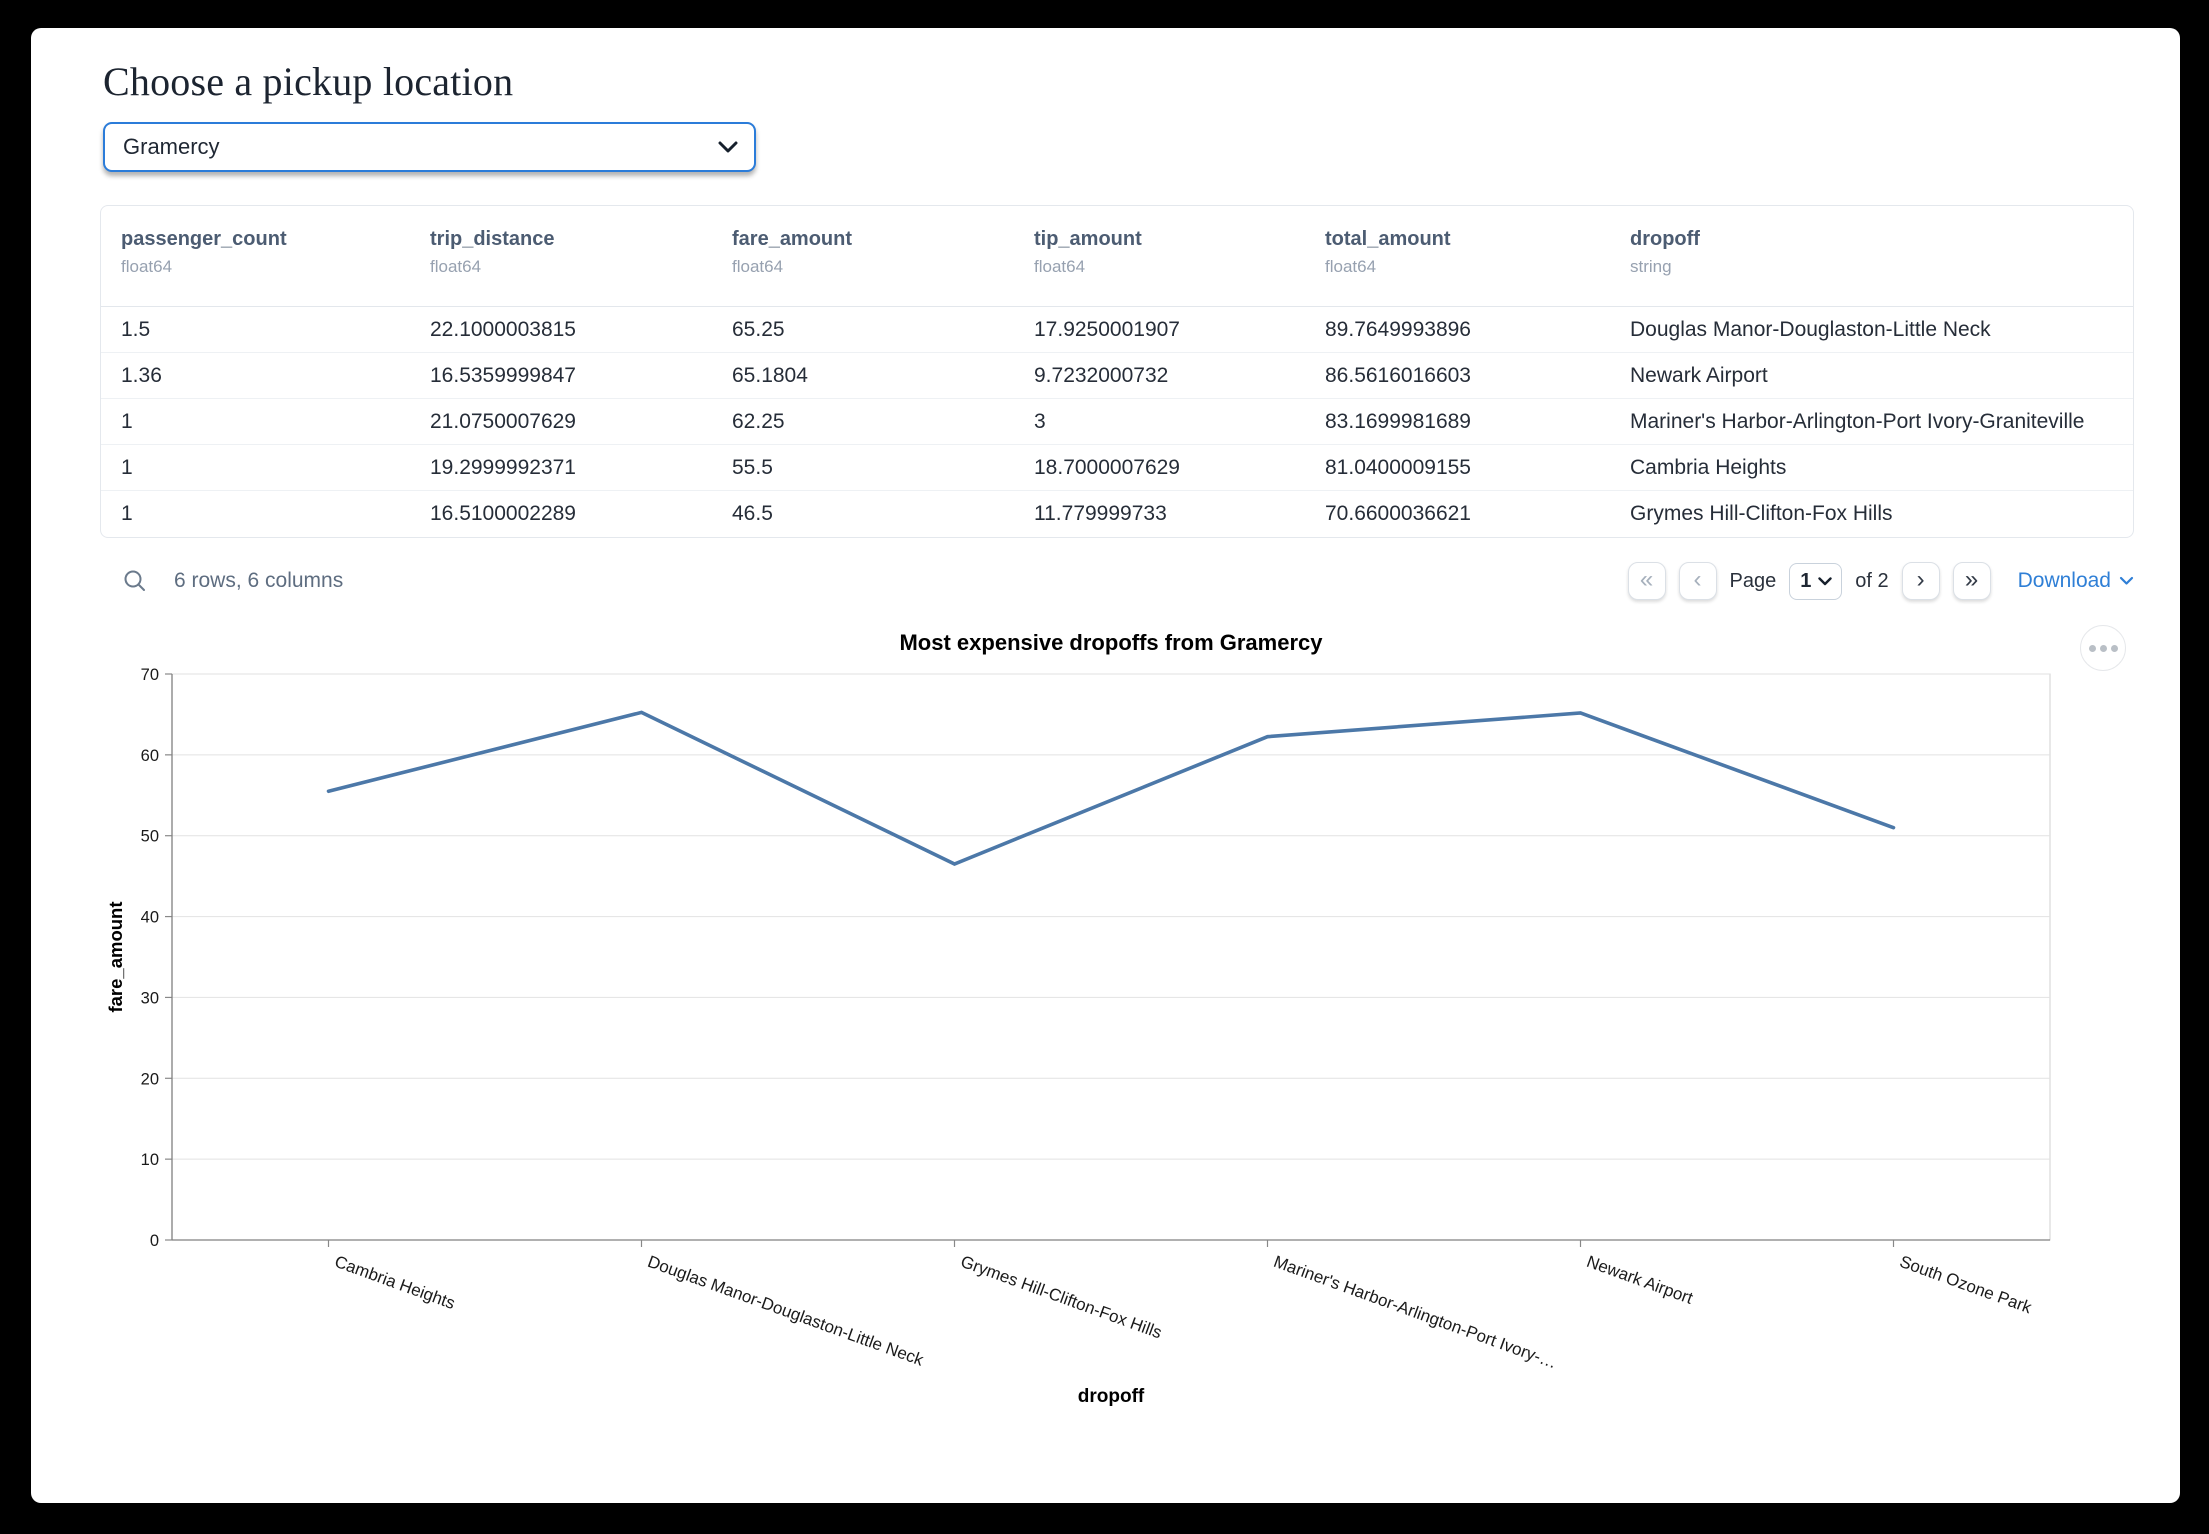  What do you see at coordinates (1107, 329) in the screenshot?
I see `table-cell: 17.9250001907` at bounding box center [1107, 329].